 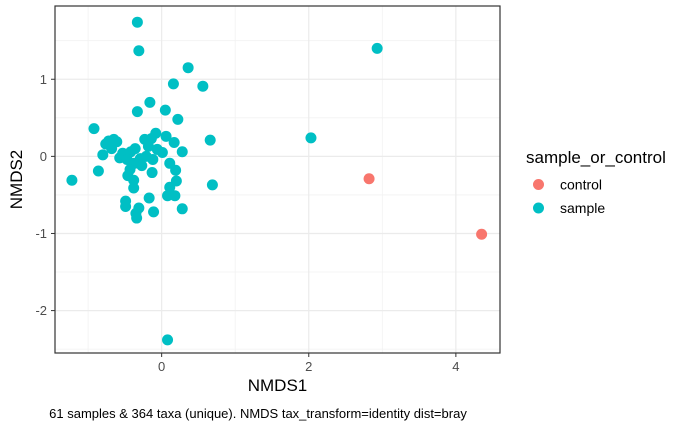 I want to click on legend-label-control: control, so click(x=581, y=185).